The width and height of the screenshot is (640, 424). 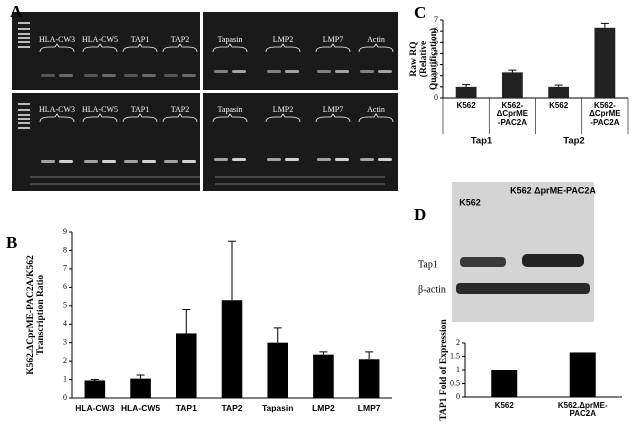 What do you see at coordinates (455, 382) in the screenshot?
I see `y-tick-label: 0.5` at bounding box center [455, 382].